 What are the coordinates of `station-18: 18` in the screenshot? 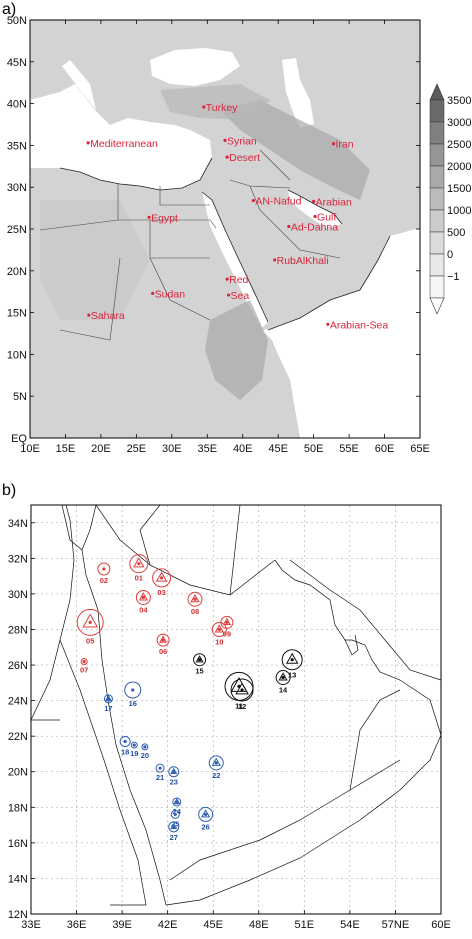 It's located at (125, 746).